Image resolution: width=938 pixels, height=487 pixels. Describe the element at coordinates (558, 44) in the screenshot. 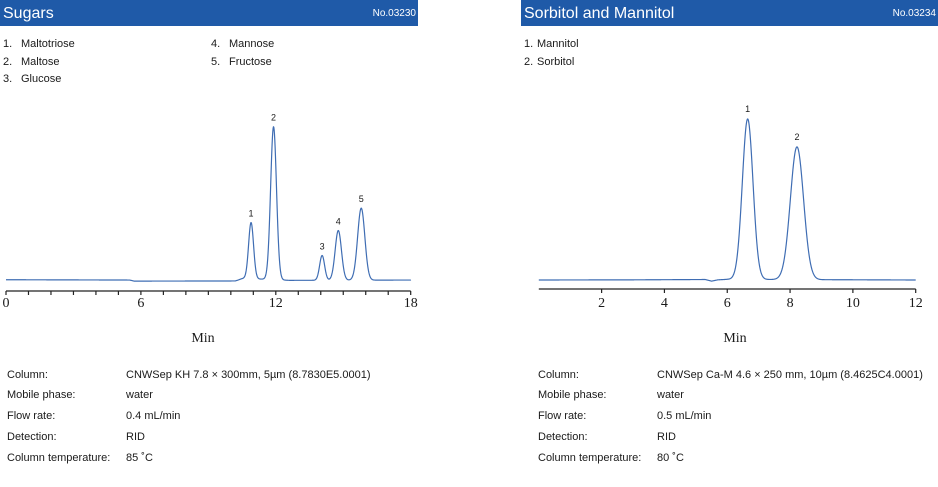

I see `compound-name: Mannitol` at that location.